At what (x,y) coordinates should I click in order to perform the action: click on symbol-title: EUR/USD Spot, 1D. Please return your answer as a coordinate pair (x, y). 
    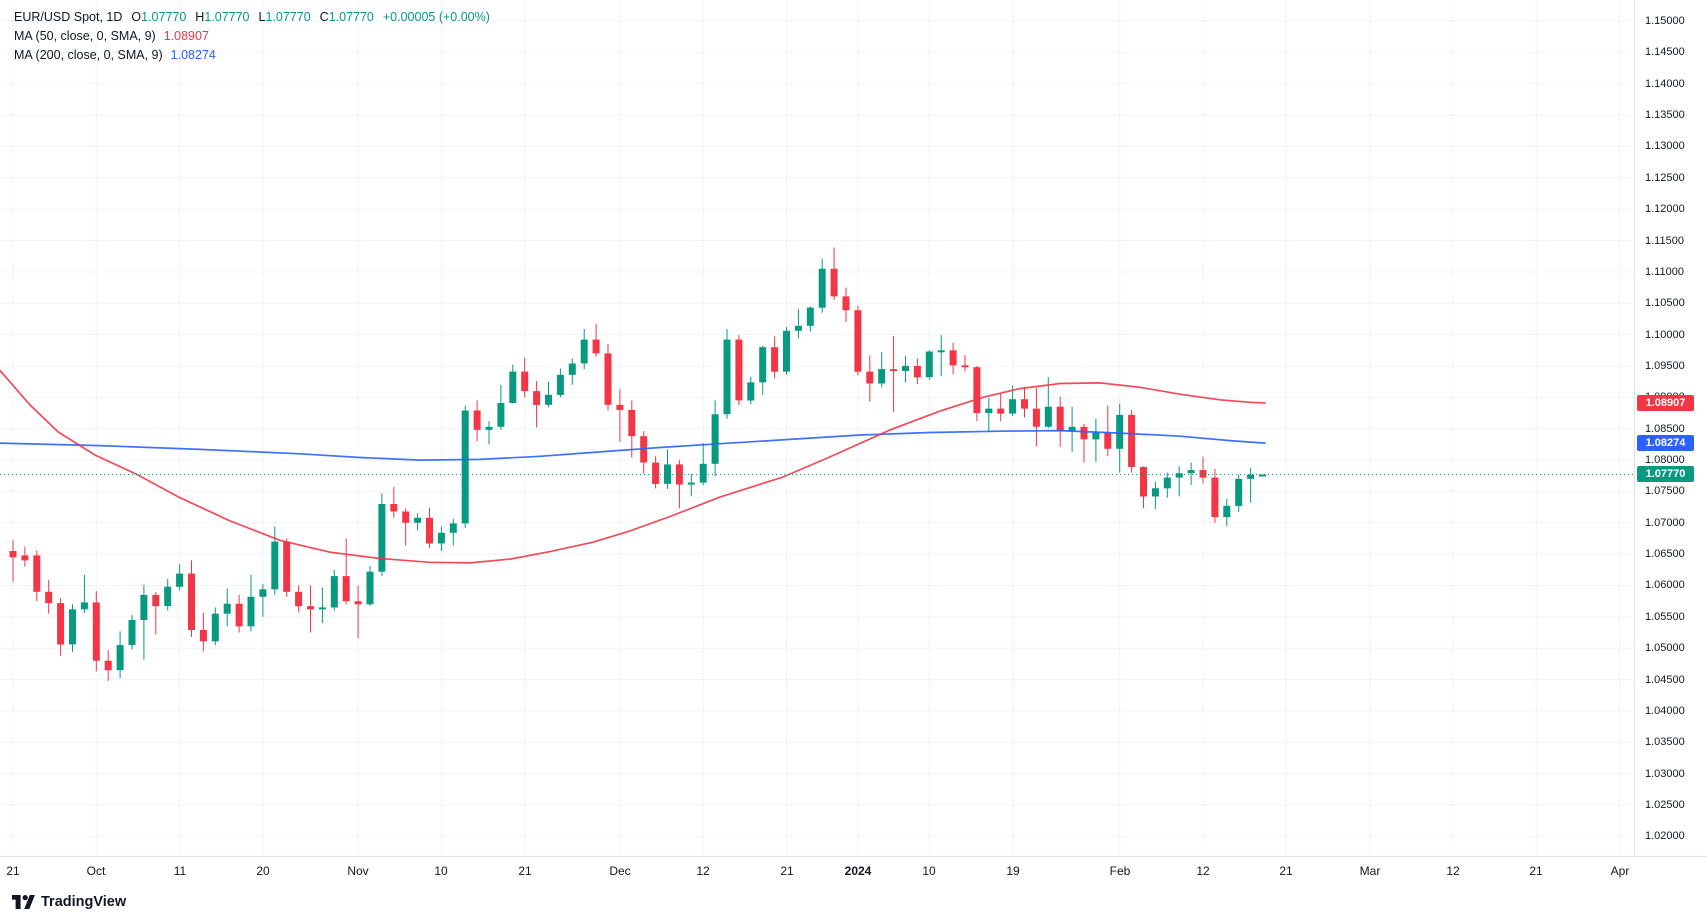
    Looking at the image, I should click on (68, 17).